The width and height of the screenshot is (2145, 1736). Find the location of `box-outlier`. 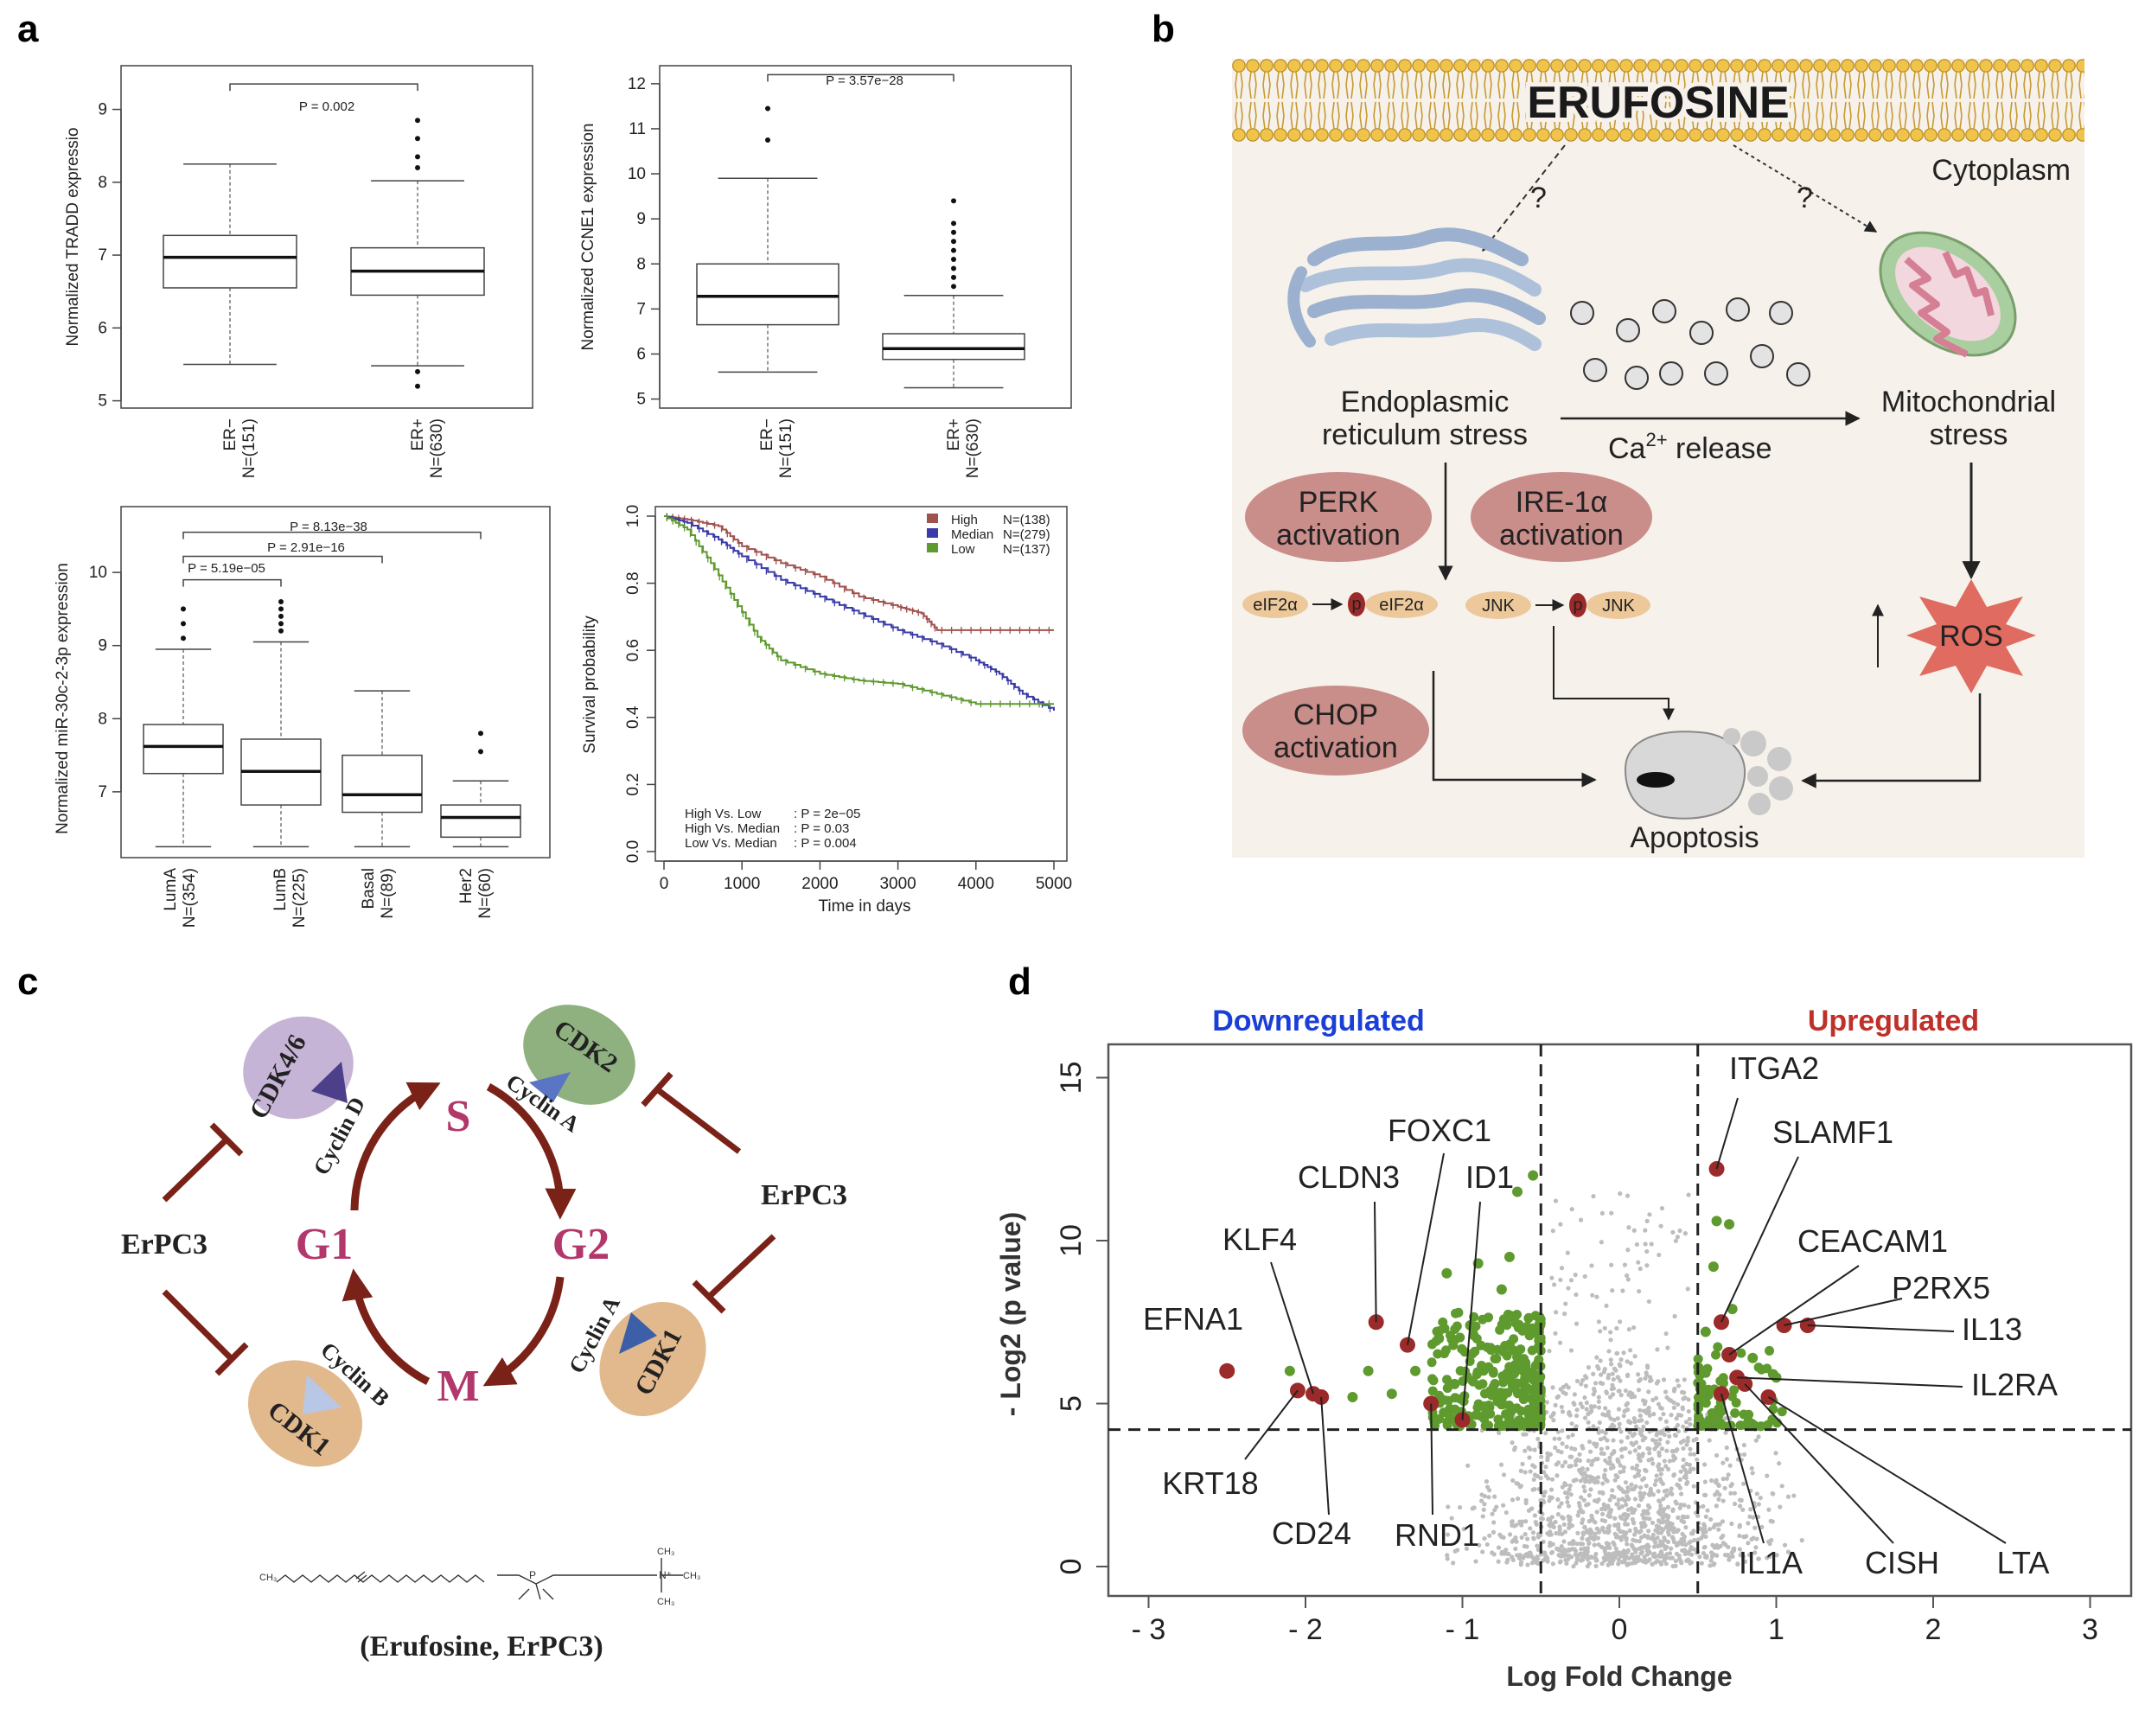

box-outlier is located at coordinates (418, 139).